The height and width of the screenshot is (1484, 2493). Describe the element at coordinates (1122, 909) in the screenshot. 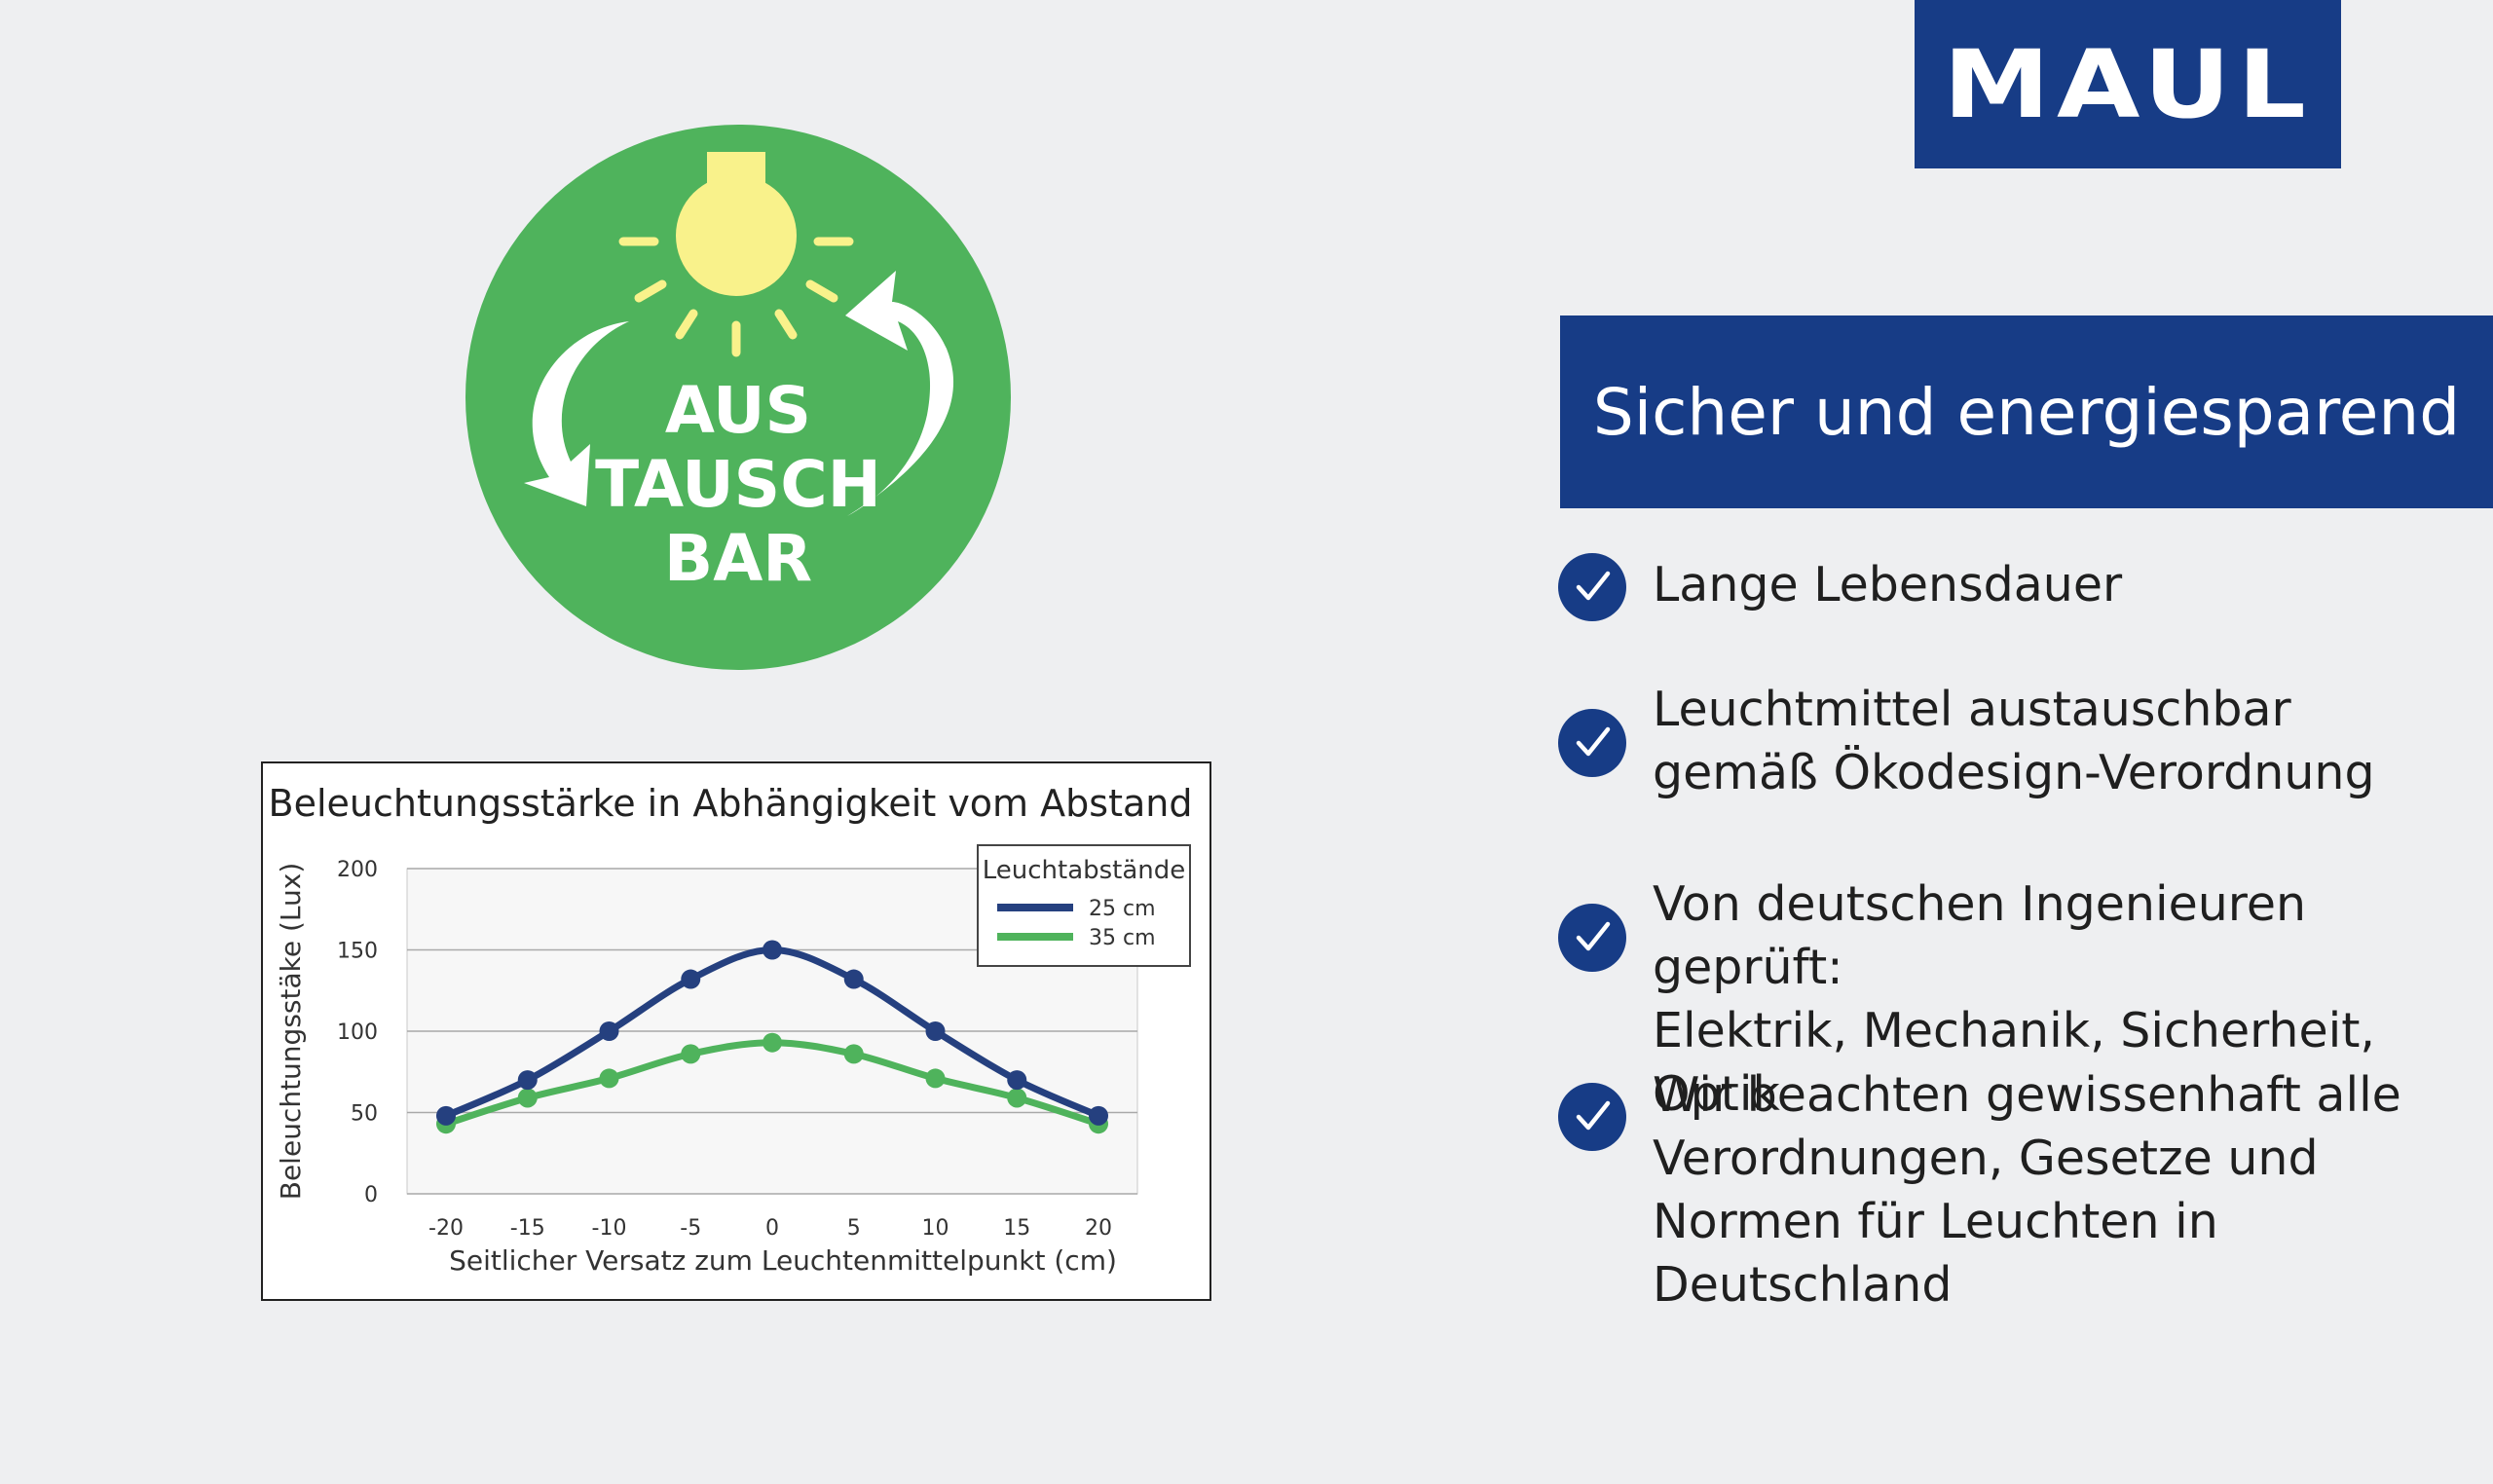

I see `legend-entry: 25 cm` at that location.